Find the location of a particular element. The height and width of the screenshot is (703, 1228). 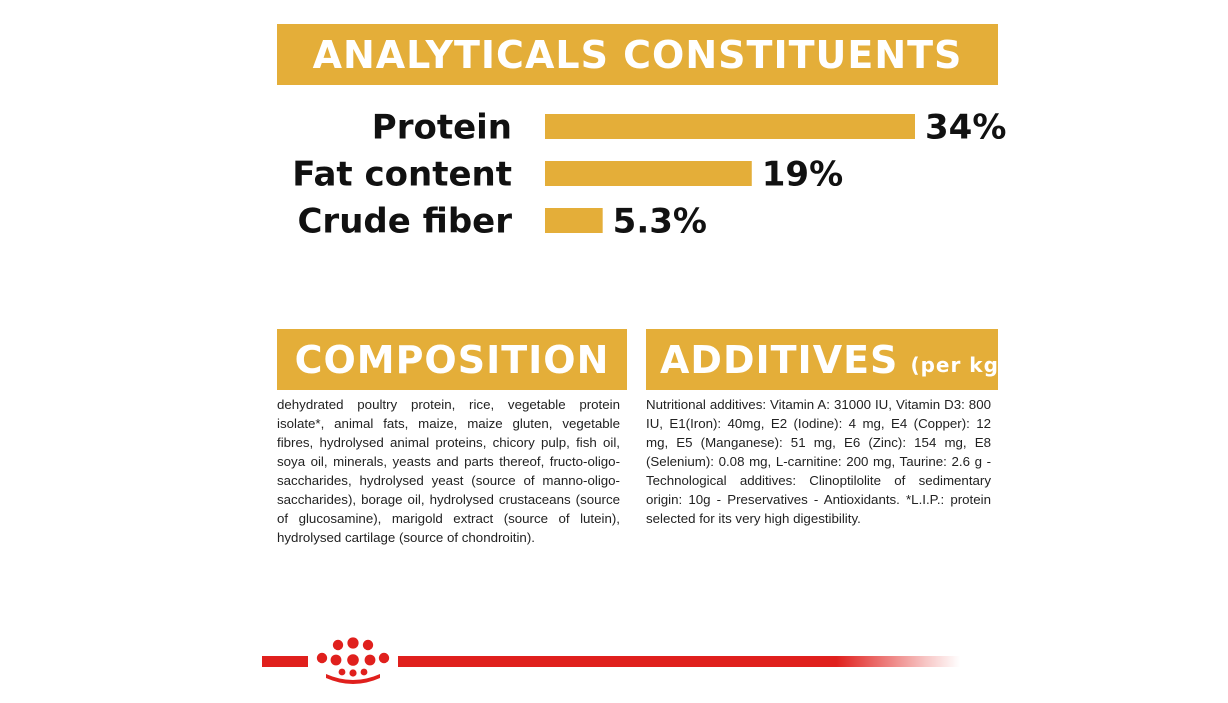

crown-logo-icon is located at coordinates (353, 660).